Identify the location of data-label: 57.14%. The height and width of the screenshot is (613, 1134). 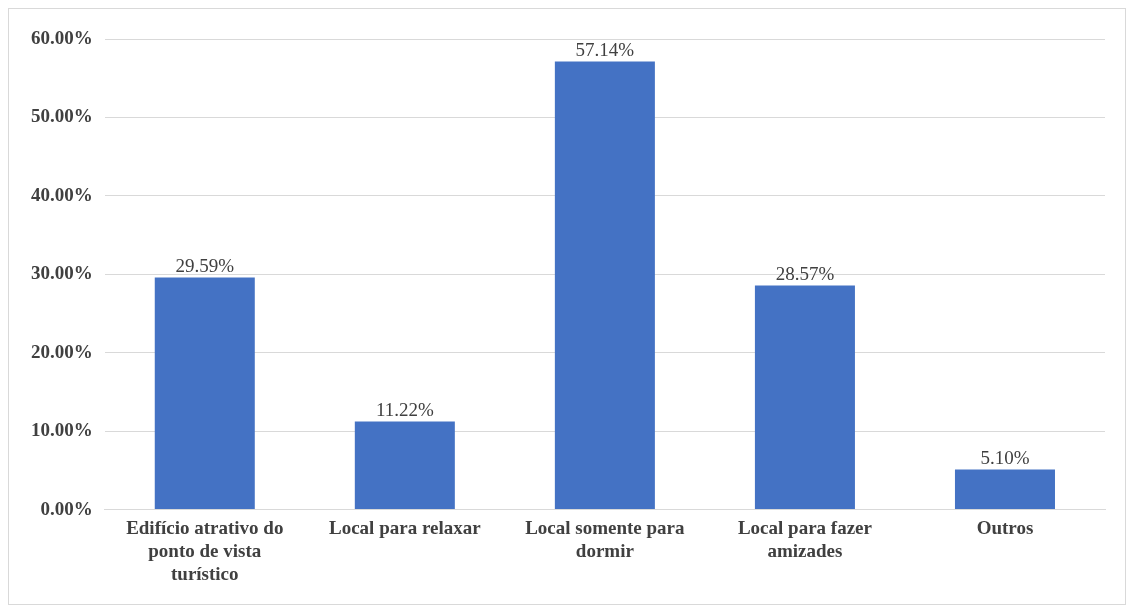
(605, 49).